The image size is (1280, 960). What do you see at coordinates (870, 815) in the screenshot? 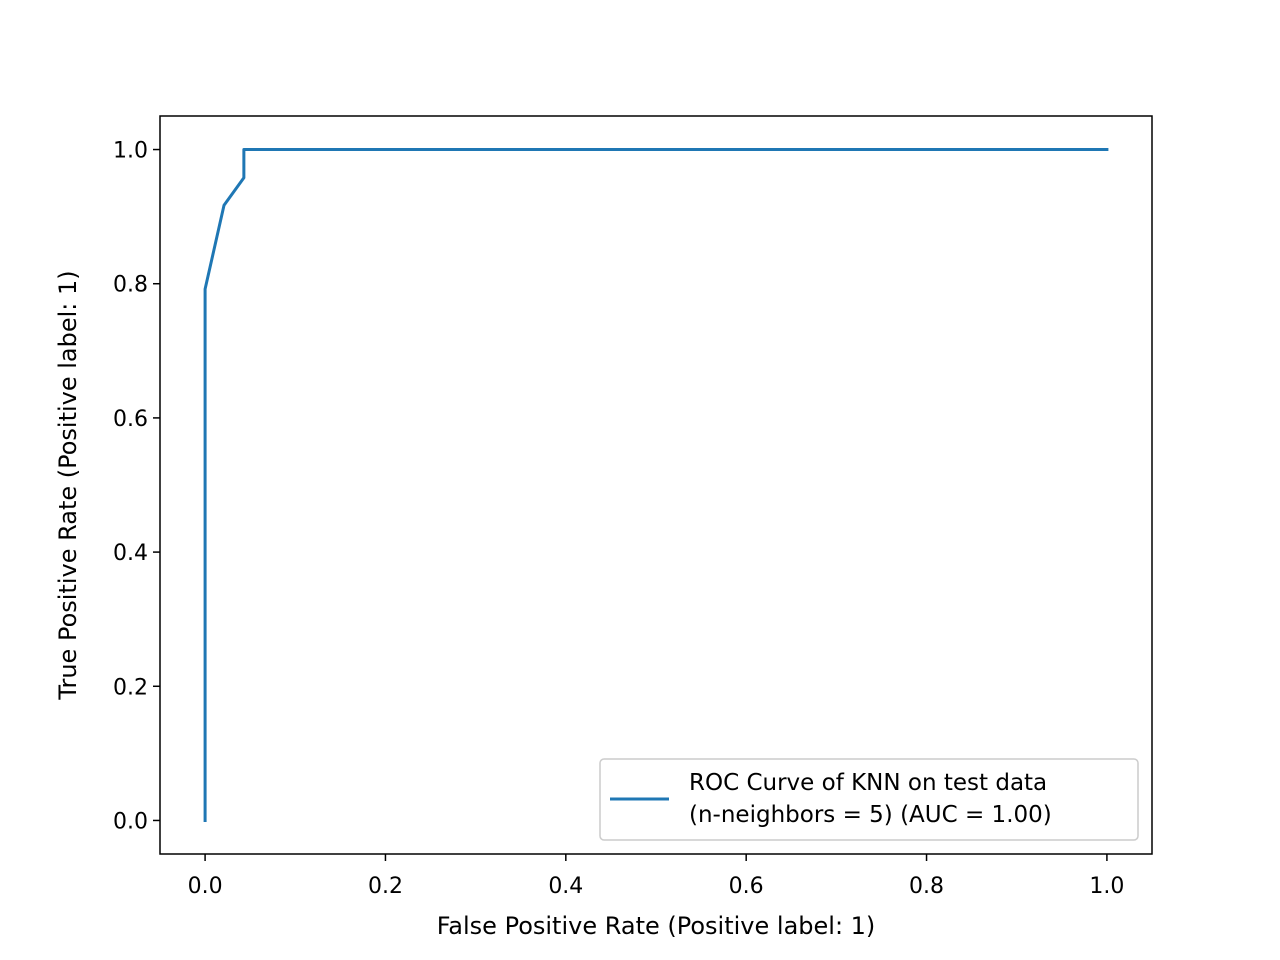
I see `legend-label-line-2: (n-neighbors = 5) (AUC = 1.00)` at bounding box center [870, 815].